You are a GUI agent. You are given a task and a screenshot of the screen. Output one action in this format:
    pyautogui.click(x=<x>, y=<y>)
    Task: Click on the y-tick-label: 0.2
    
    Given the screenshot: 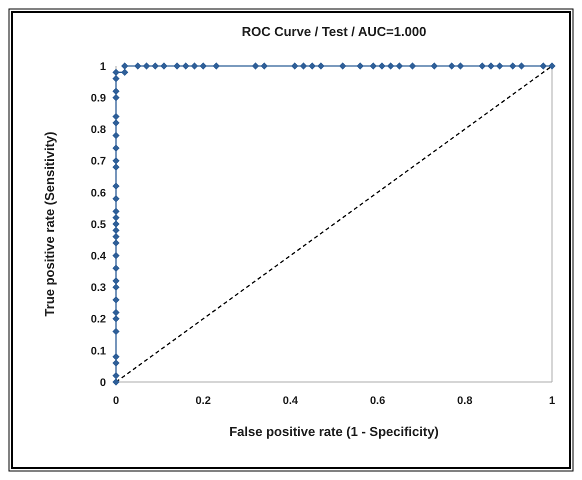 What is the action you would take?
    pyautogui.click(x=98, y=320)
    